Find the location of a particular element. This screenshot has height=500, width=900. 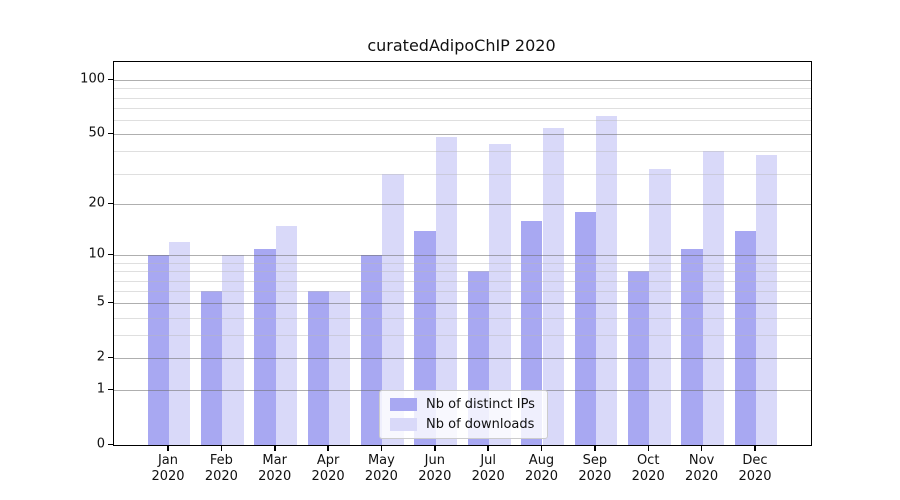

legend-item-distinct-ips: Nb of distinct IPs is located at coordinates (462, 404).